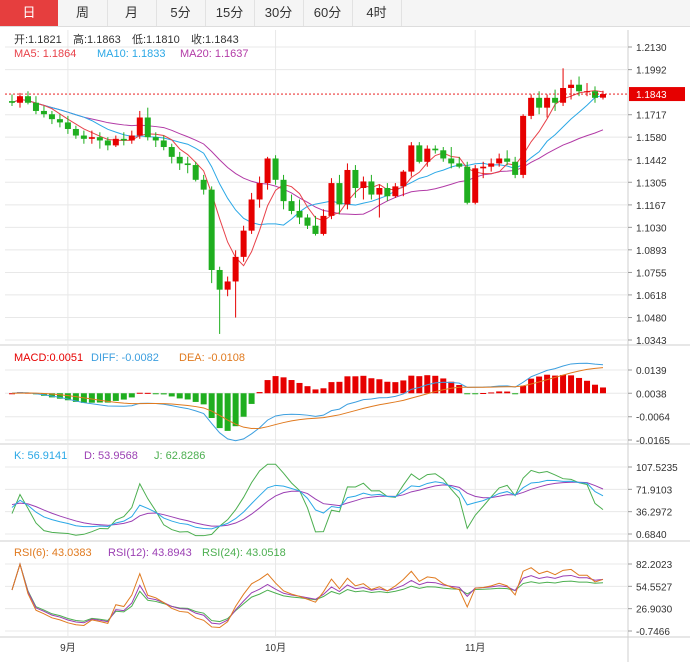 This screenshot has width=690, height=669. Describe the element at coordinates (651, 95) in the screenshot. I see `last-price-label: 1.1843` at that location.